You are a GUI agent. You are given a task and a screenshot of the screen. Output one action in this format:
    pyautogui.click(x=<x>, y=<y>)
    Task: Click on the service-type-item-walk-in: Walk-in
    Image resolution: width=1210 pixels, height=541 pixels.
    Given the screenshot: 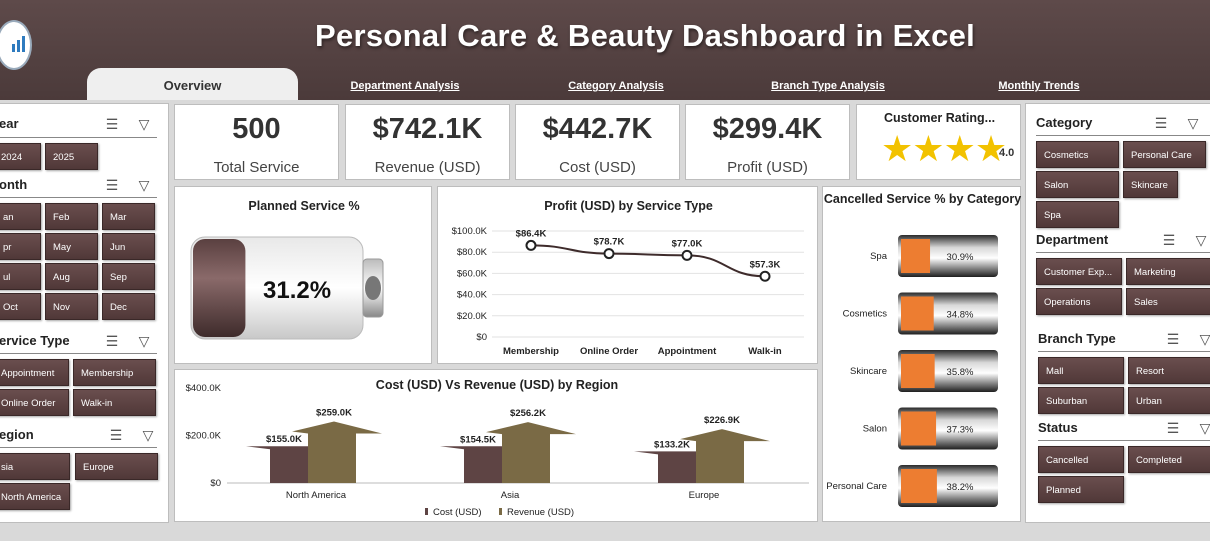 What is the action you would take?
    pyautogui.click(x=114, y=402)
    